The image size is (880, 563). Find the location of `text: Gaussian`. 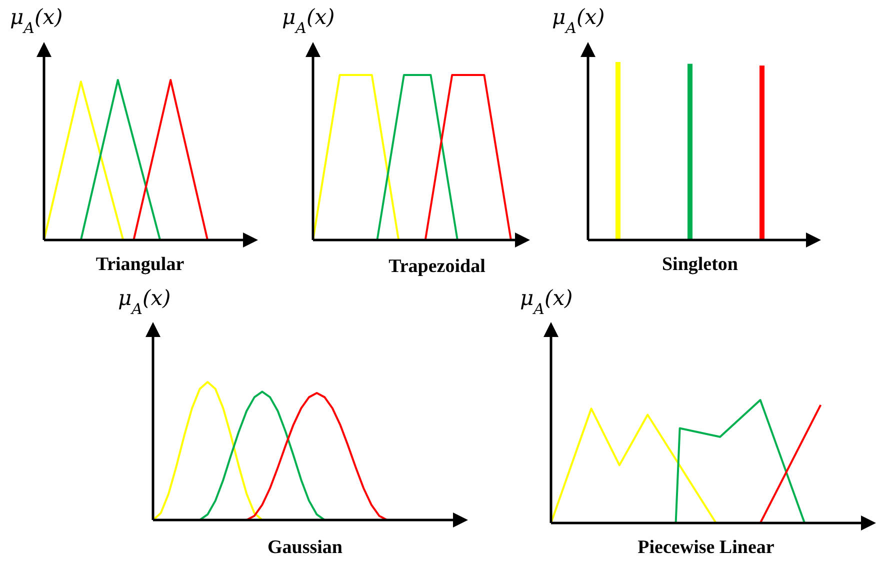

text: Gaussian is located at coordinates (305, 547).